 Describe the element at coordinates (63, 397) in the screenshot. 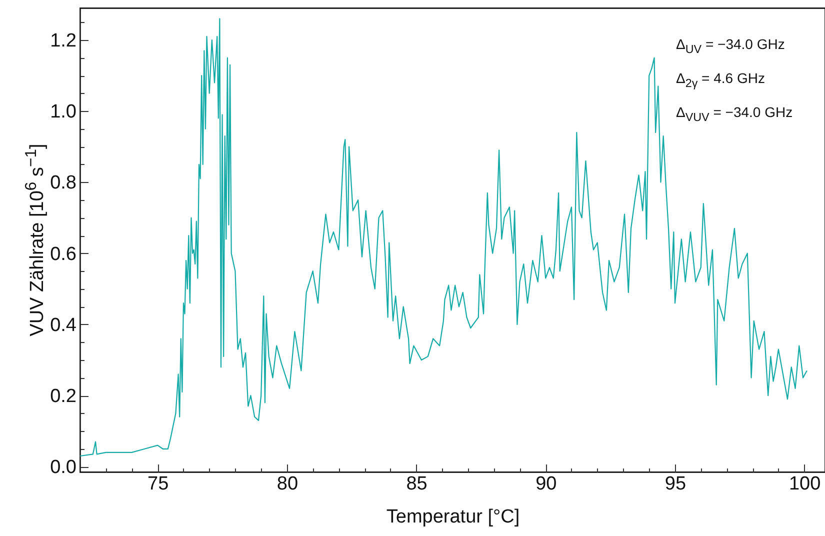

I see `y-tick-label: 0.2` at that location.